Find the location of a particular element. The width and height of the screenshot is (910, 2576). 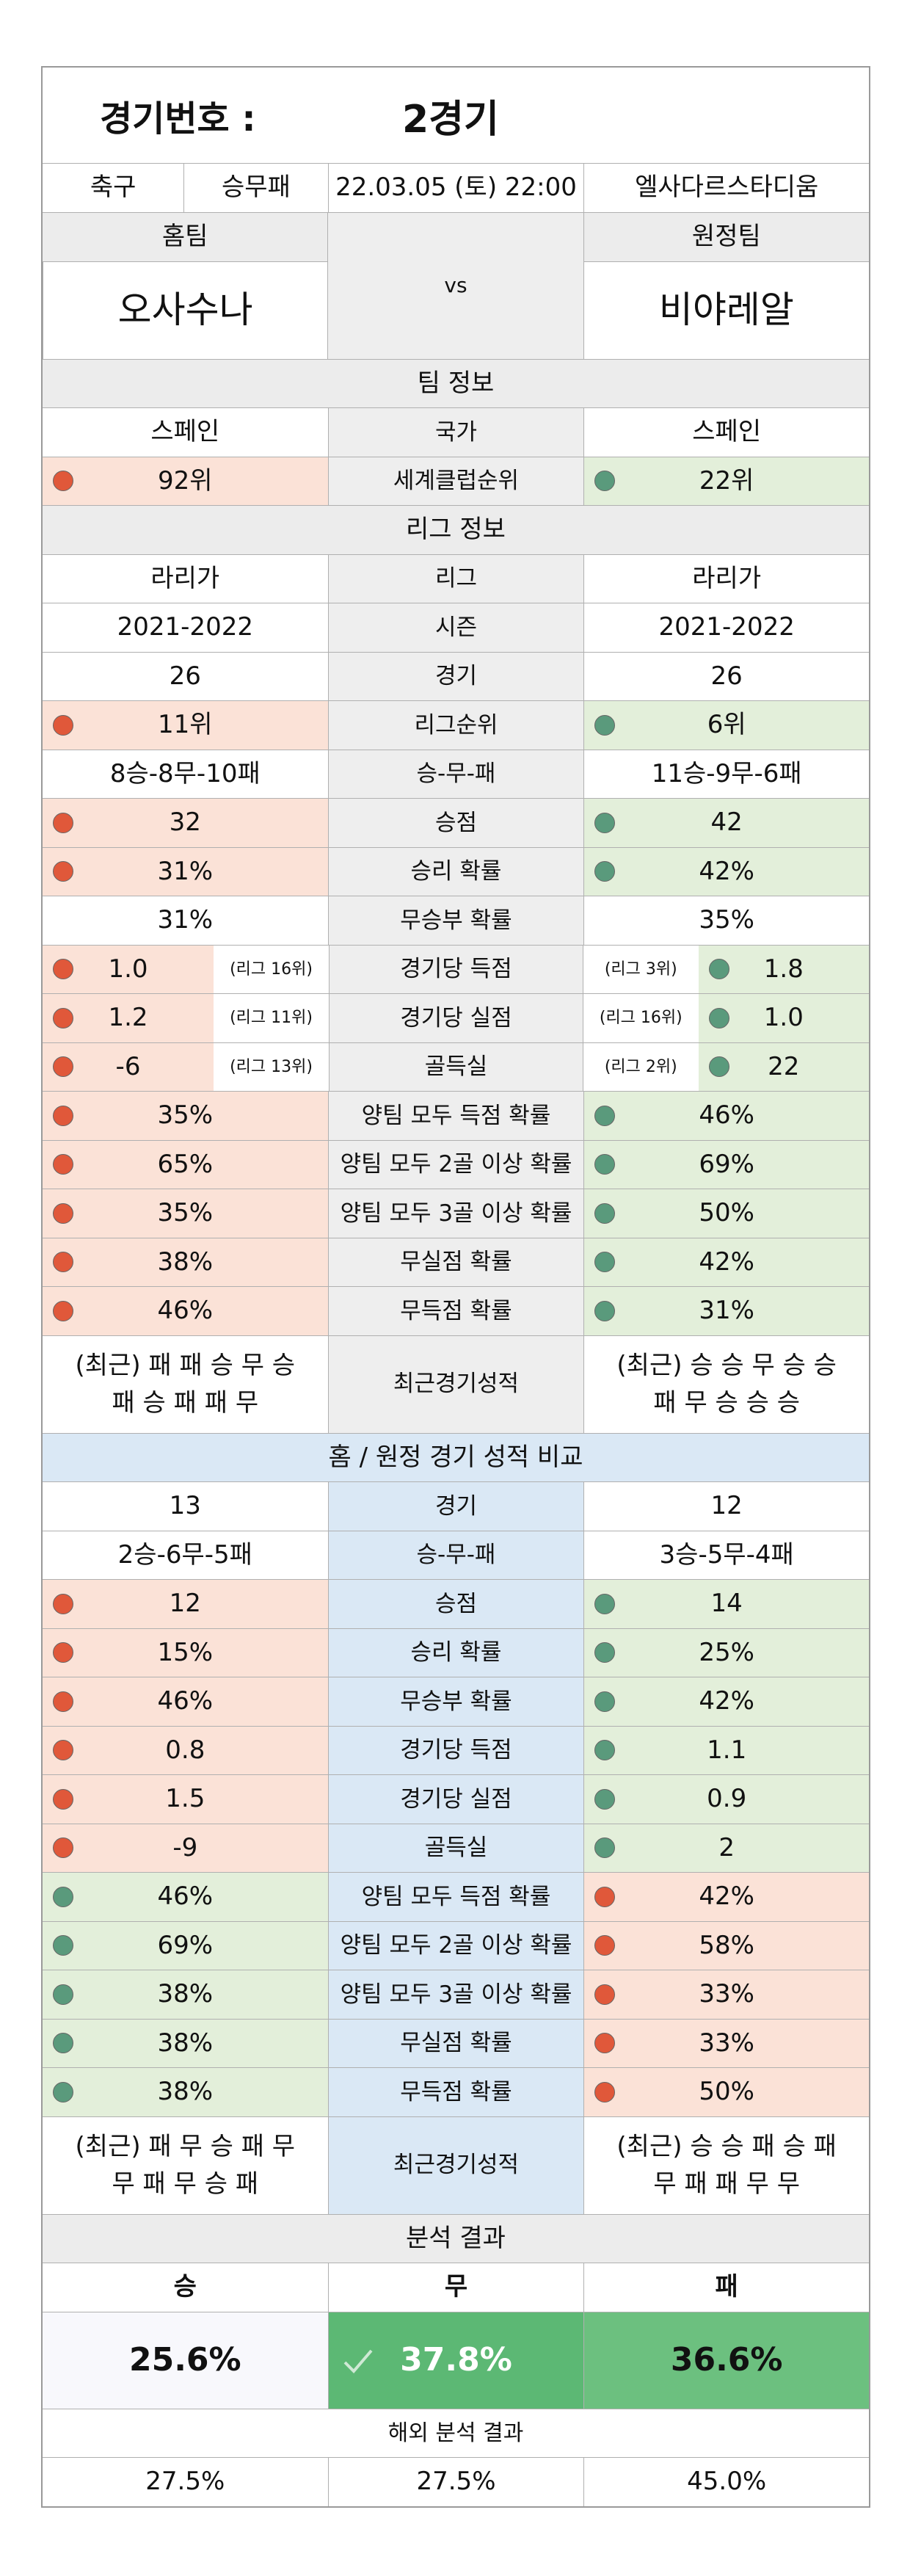

away-value-cell: 6위 is located at coordinates (726, 725).